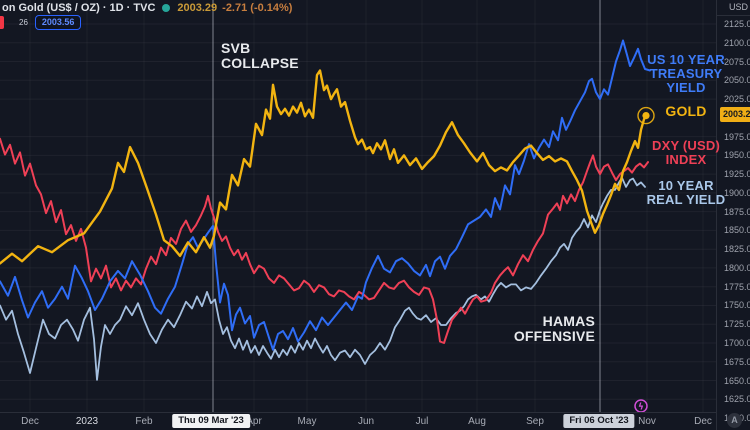  What do you see at coordinates (737, 399) in the screenshot?
I see `price-tick-label: 1625.00` at bounding box center [737, 399].